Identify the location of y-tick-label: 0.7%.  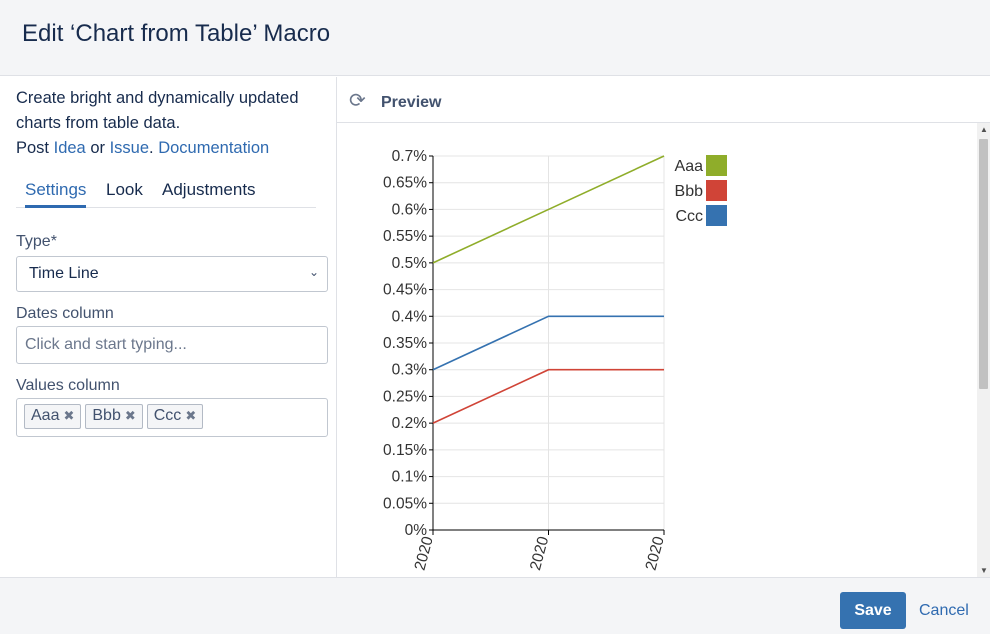
(410, 156).